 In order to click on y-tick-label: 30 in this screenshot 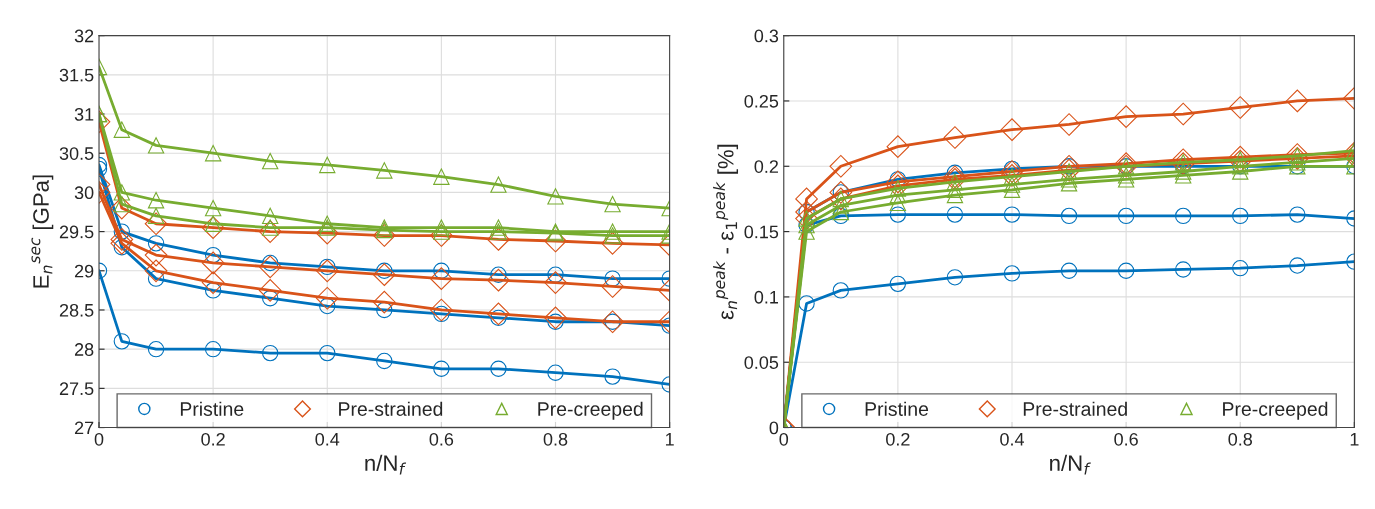, I will do `click(84, 193)`.